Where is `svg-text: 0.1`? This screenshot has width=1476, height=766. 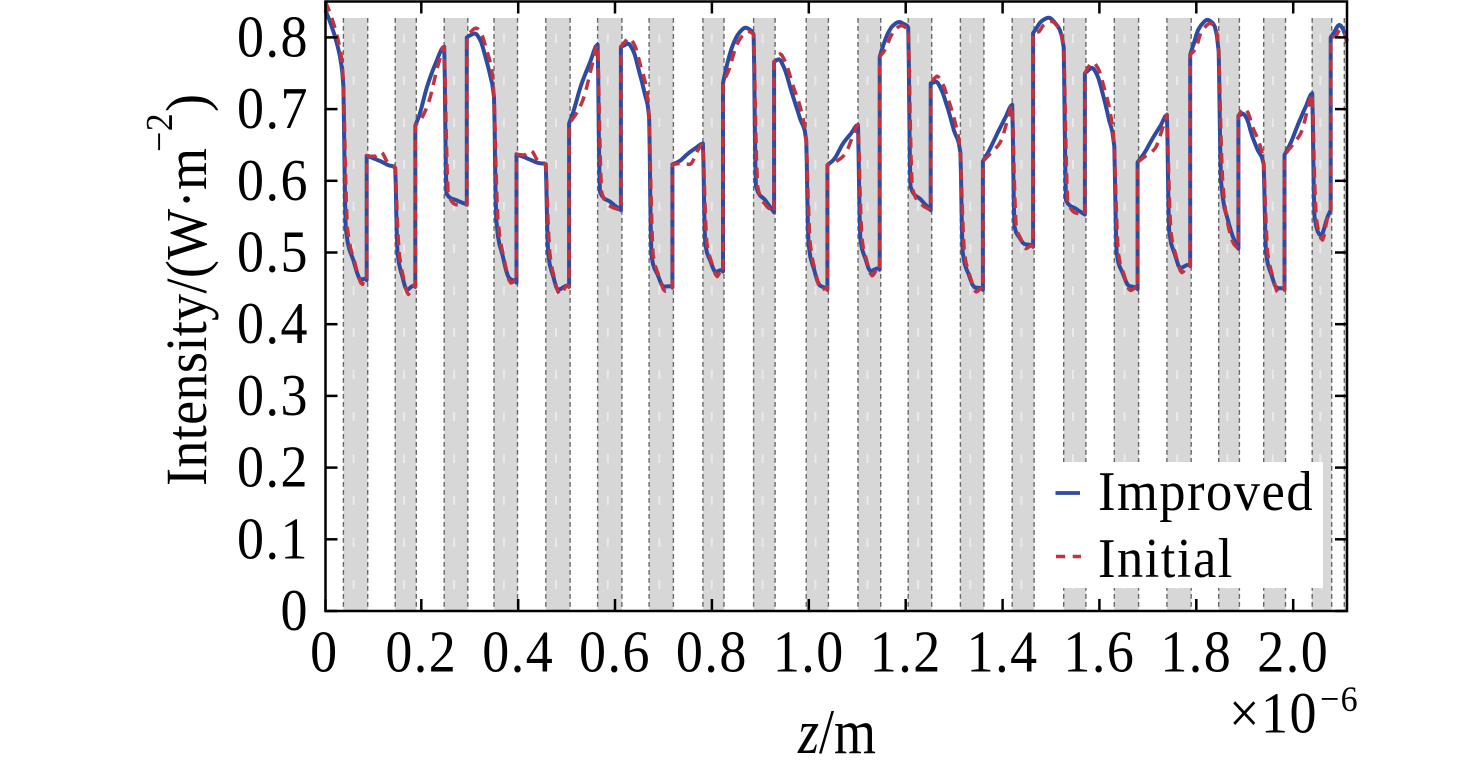
svg-text: 0.1 is located at coordinates (273, 539).